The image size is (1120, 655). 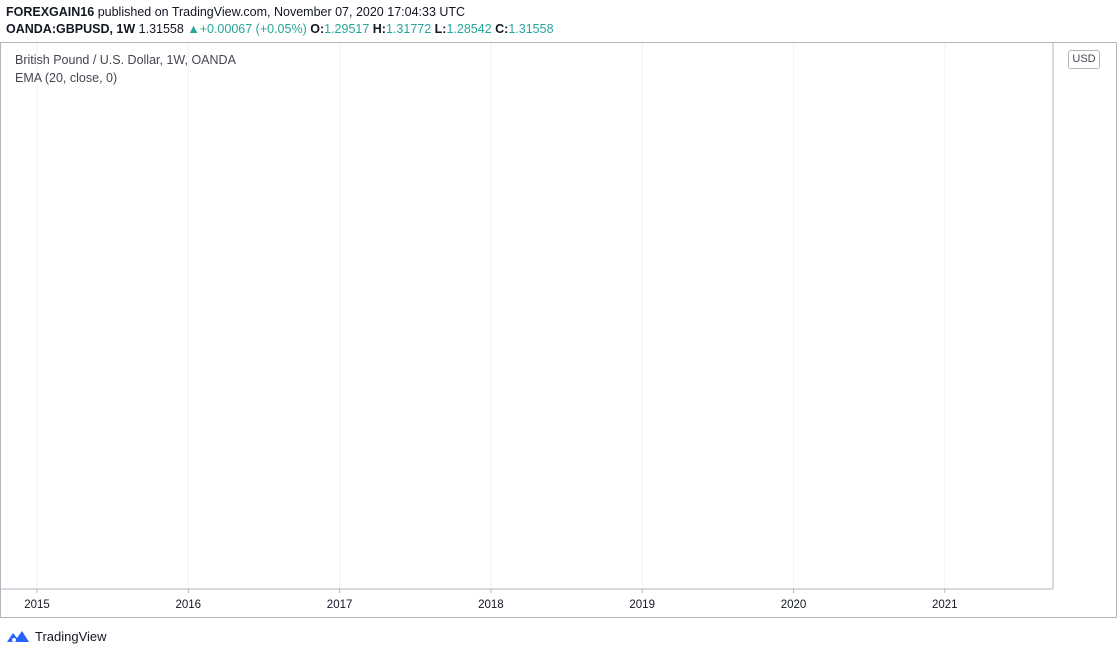 What do you see at coordinates (50, 12) in the screenshot?
I see `publisher-name: FOREXGAIN16` at bounding box center [50, 12].